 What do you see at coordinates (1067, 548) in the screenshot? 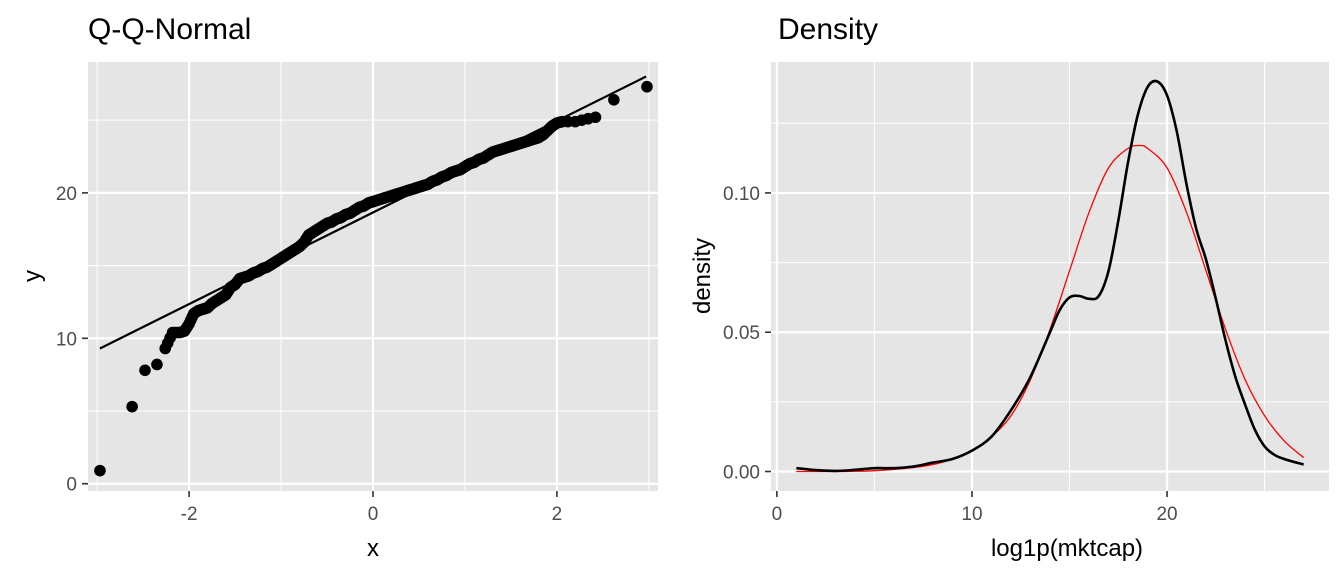
I see `density-x-axis-title: log1p(mktcap)` at bounding box center [1067, 548].